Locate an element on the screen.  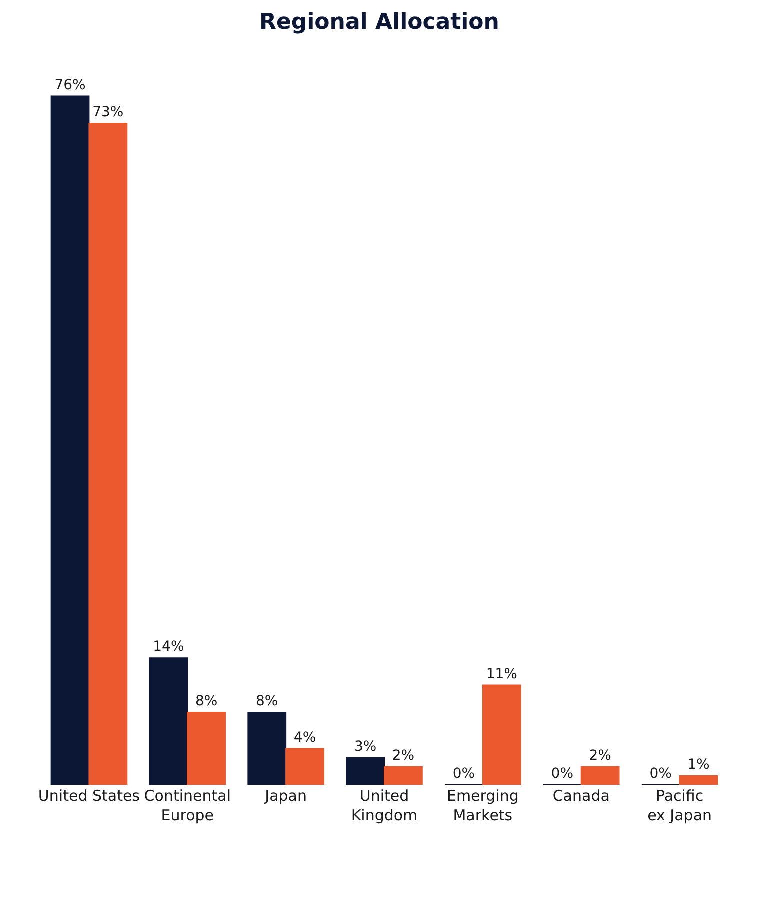
x-tick-label: Continental Europe is located at coordinates (187, 805).